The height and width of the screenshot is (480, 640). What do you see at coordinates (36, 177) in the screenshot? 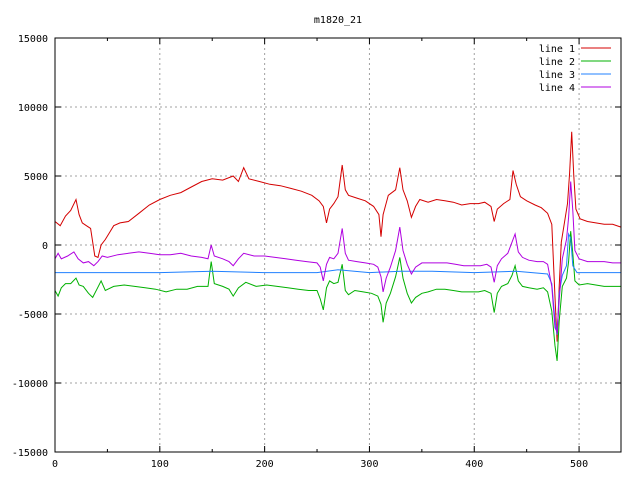
I see `y-tick-label: 5000` at bounding box center [36, 177].